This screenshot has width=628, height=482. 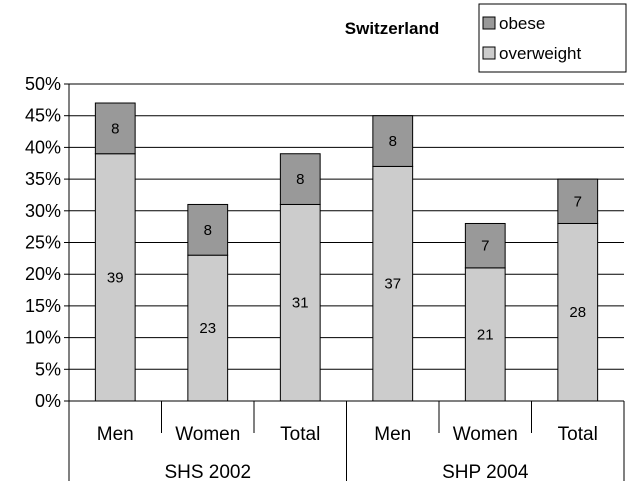 What do you see at coordinates (346, 472) in the screenshot?
I see `x-axis-group-labels: SHS 2002 SHP 2004` at bounding box center [346, 472].